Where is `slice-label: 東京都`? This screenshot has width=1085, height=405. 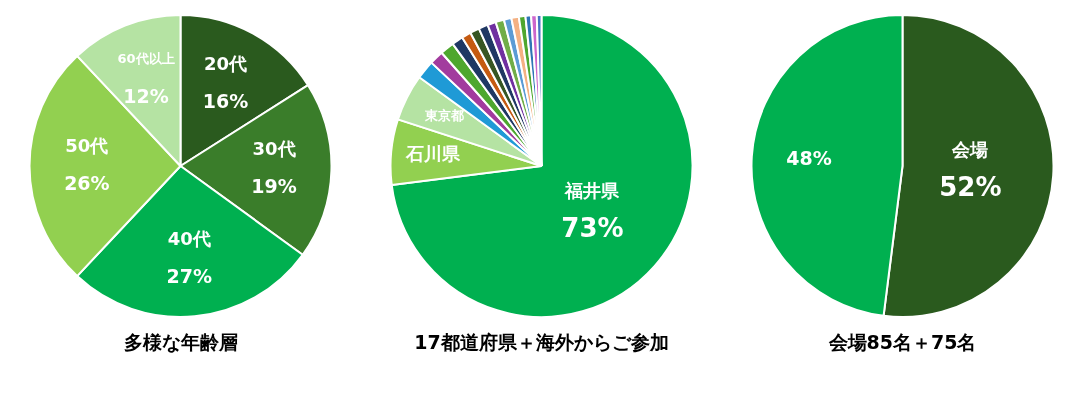
slice-label: 東京都 is located at coordinates (444, 116).